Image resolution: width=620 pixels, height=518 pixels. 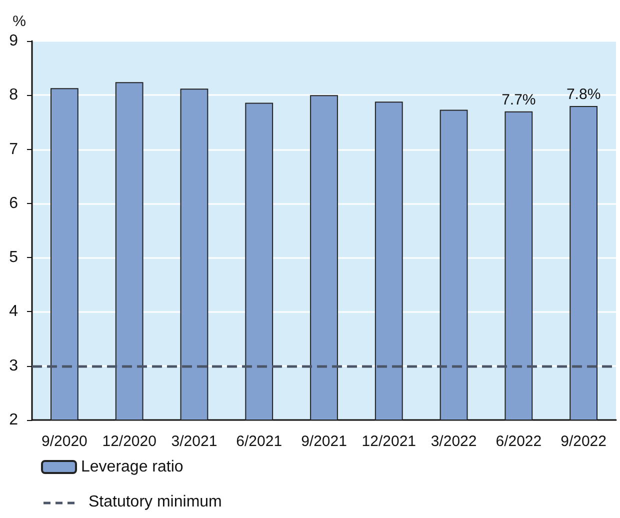 What do you see at coordinates (13, 257) in the screenshot?
I see `y-tick-label: 5` at bounding box center [13, 257].